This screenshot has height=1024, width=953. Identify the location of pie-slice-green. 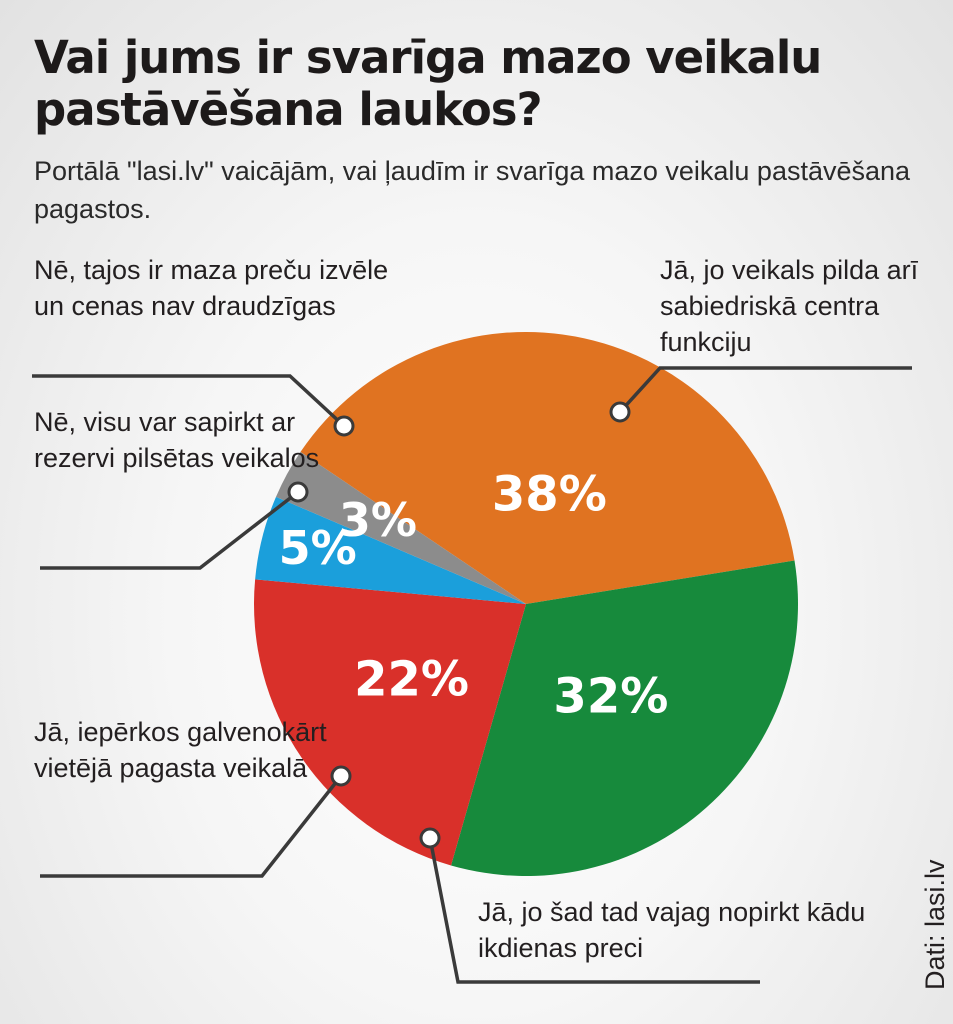
(624, 718).